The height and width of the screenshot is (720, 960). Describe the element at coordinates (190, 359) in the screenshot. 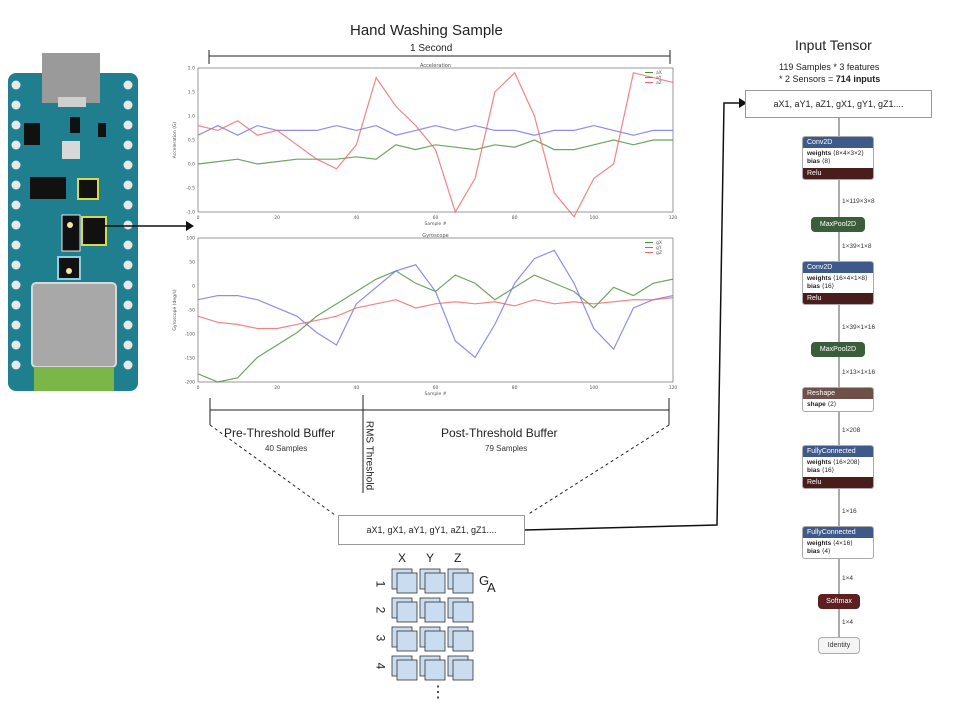

I see `gyro-y-tick: -150` at that location.